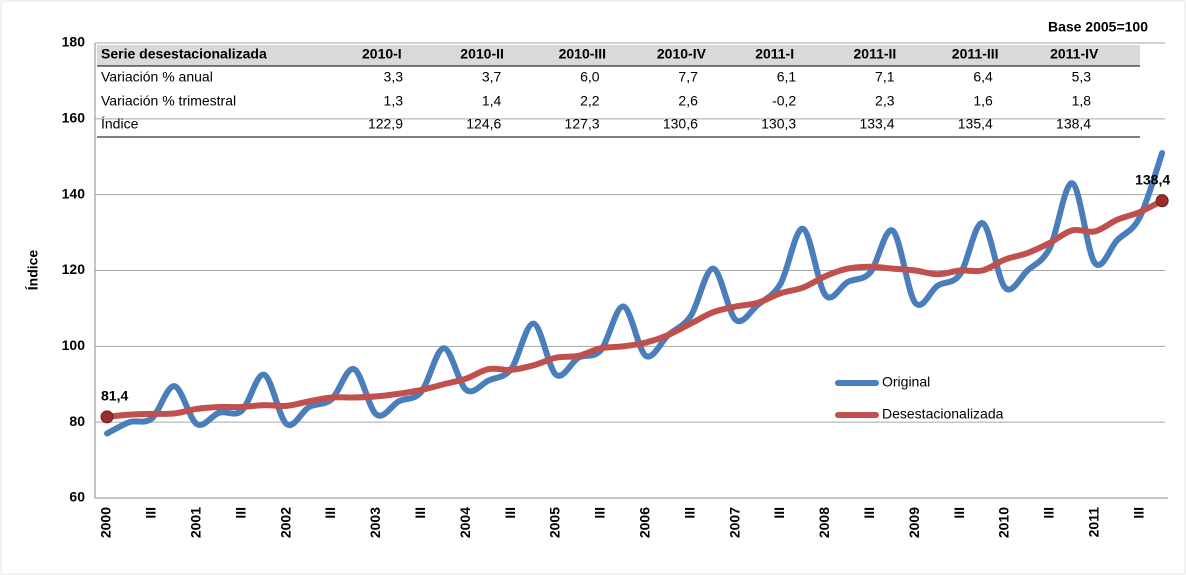 This screenshot has width=1186, height=575. I want to click on table-header: 2011-IV, so click(1074, 54).